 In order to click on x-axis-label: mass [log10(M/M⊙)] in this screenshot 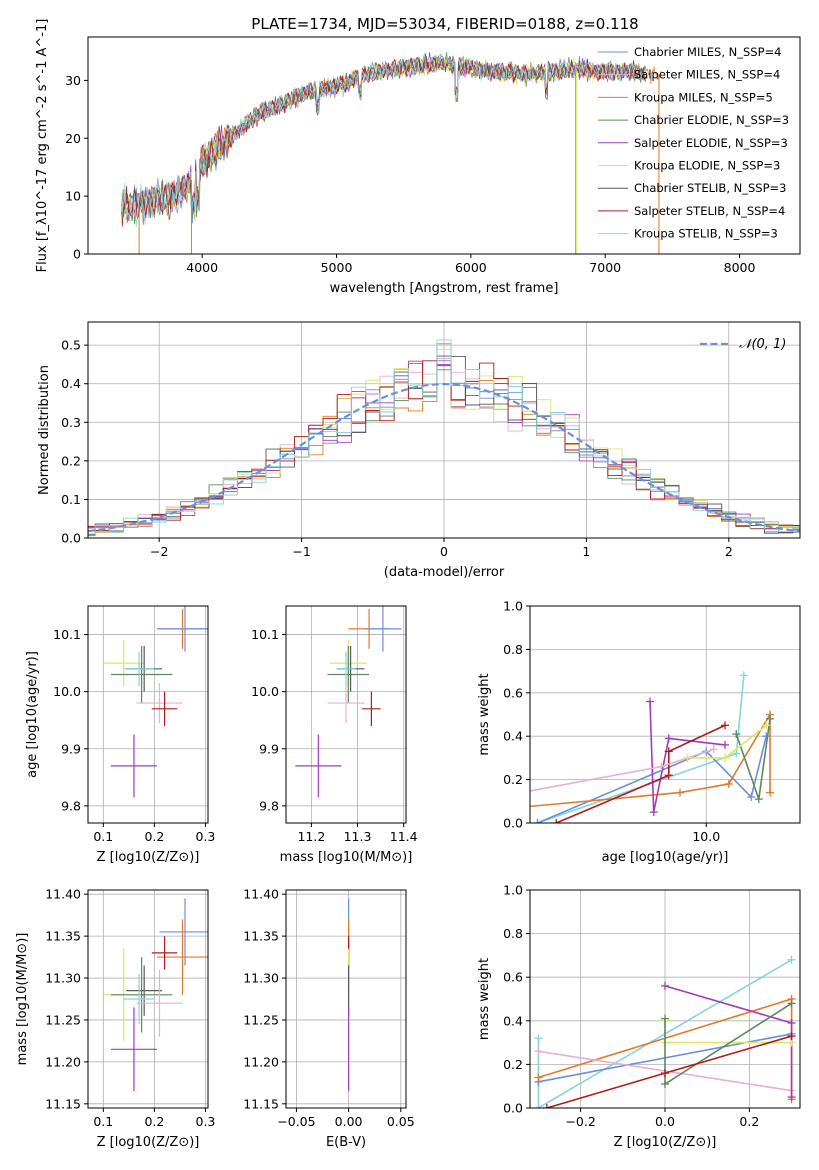, I will do `click(346, 857)`.